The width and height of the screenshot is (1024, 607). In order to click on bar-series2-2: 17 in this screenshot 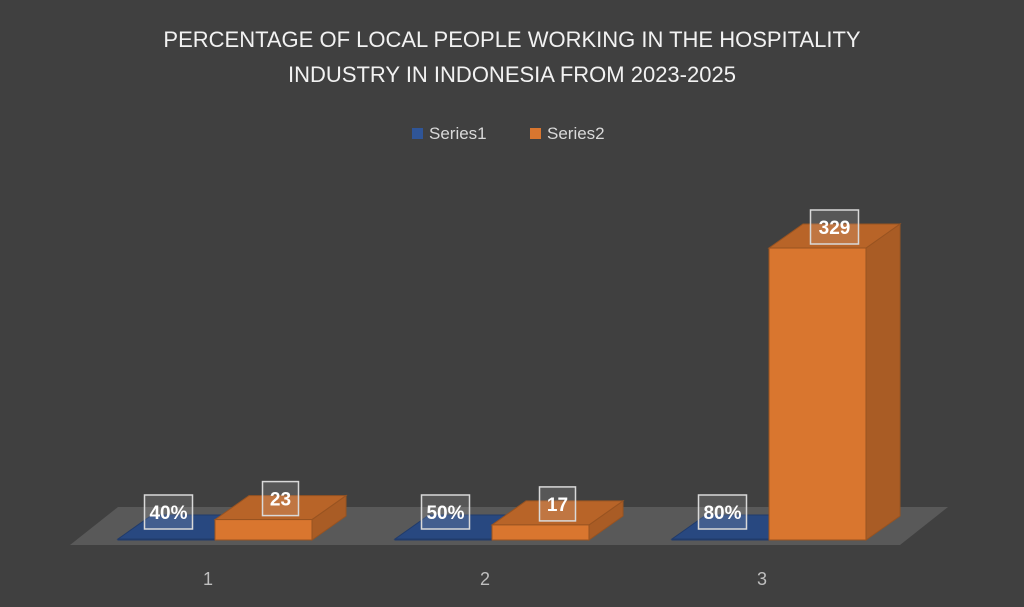, I will do `click(557, 513)`.